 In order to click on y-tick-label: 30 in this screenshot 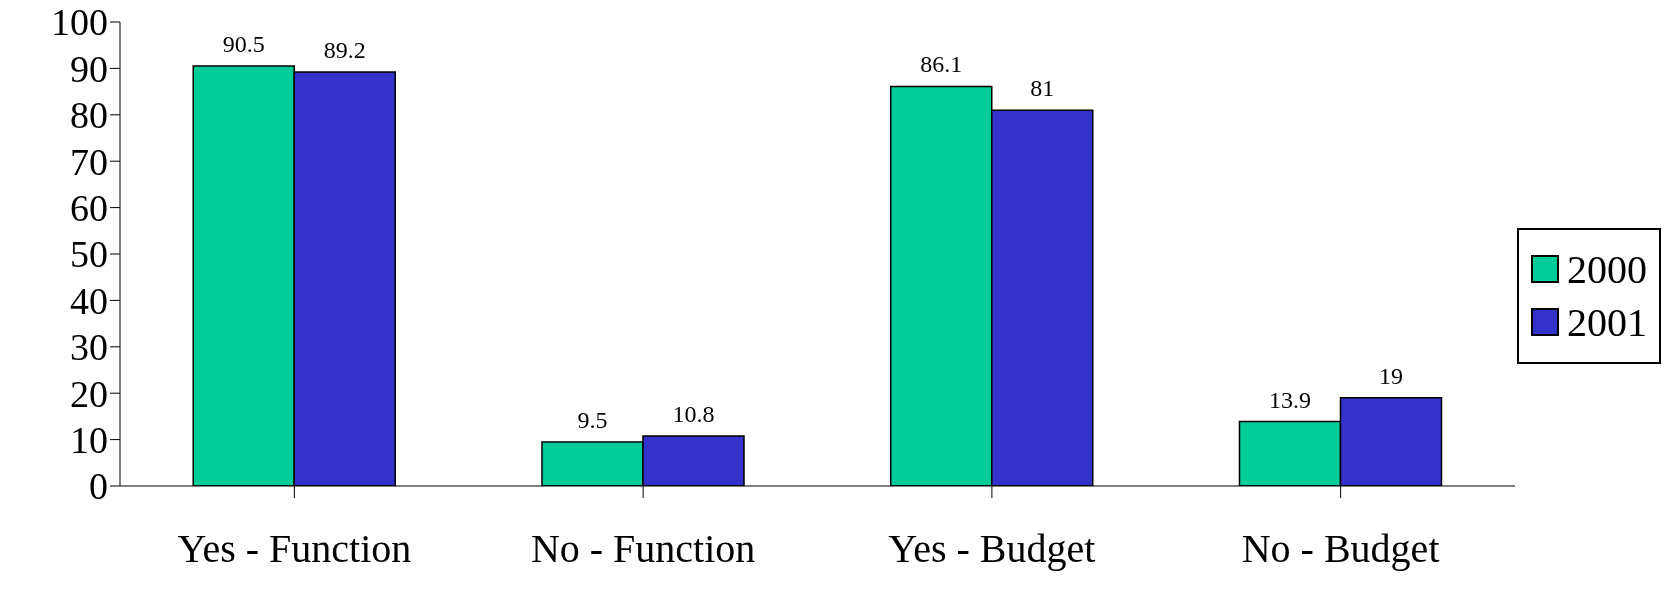, I will do `click(89, 347)`.